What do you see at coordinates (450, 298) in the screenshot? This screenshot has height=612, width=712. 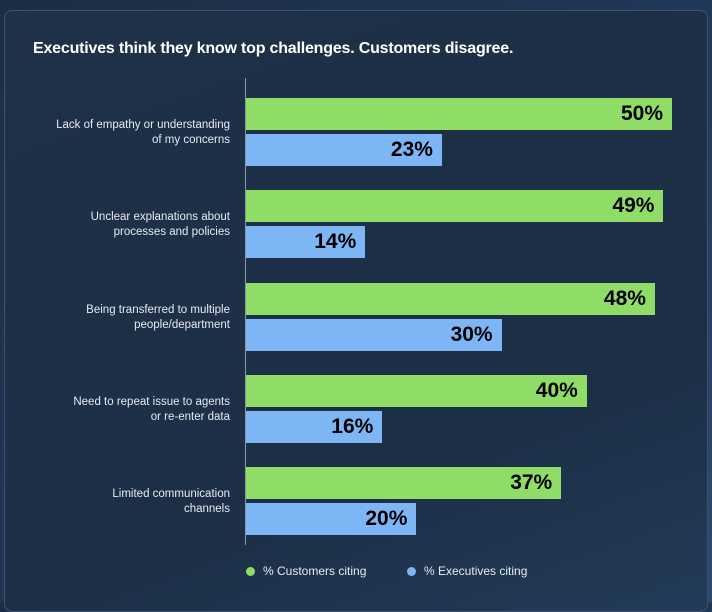 I see `bar-customers: 48%` at bounding box center [450, 298].